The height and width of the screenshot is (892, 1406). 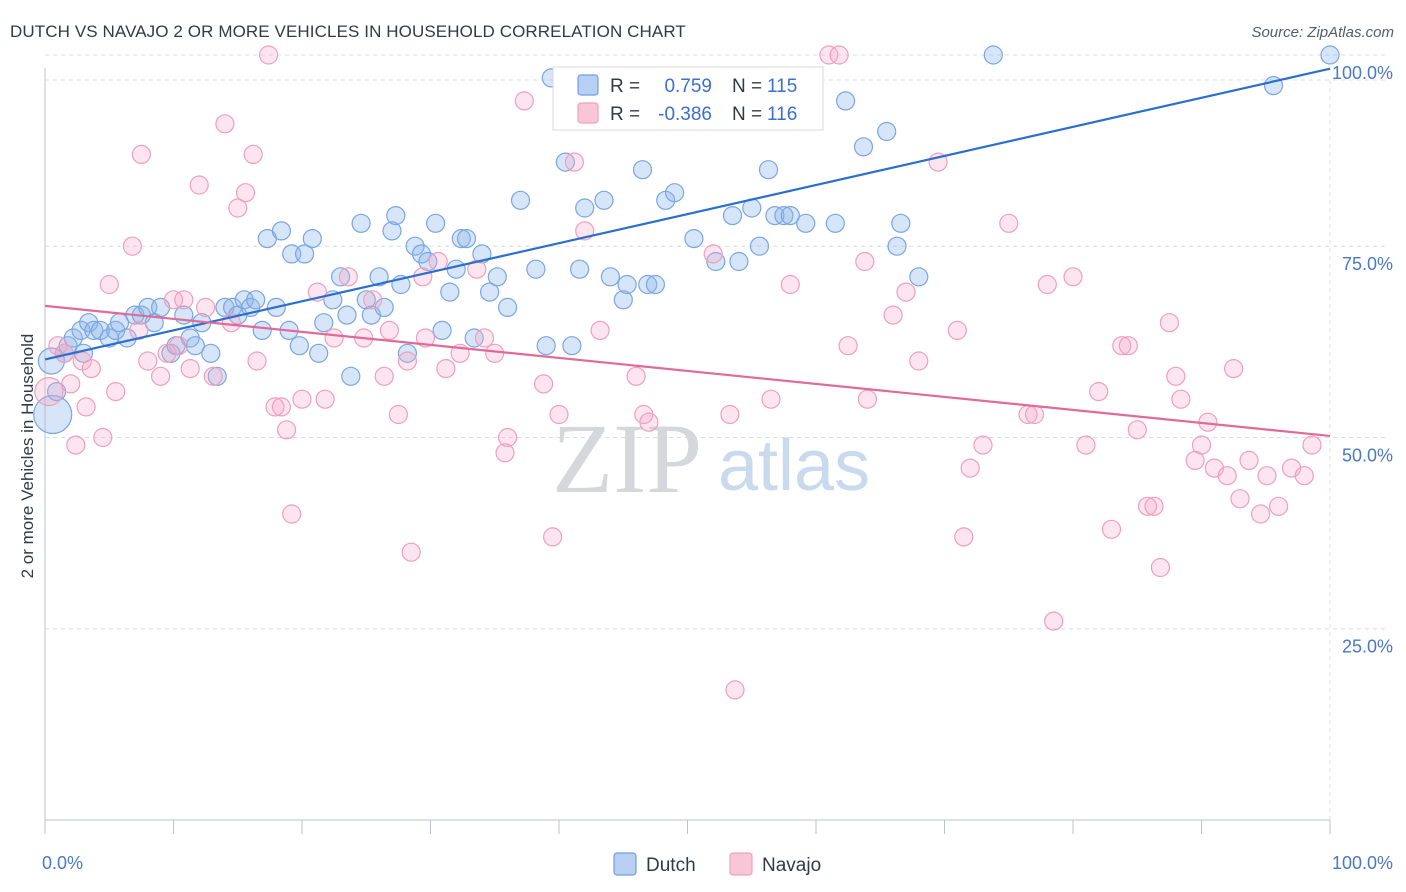 What do you see at coordinates (588, 85) in the screenshot?
I see `legend-swatch-dutch` at bounding box center [588, 85].